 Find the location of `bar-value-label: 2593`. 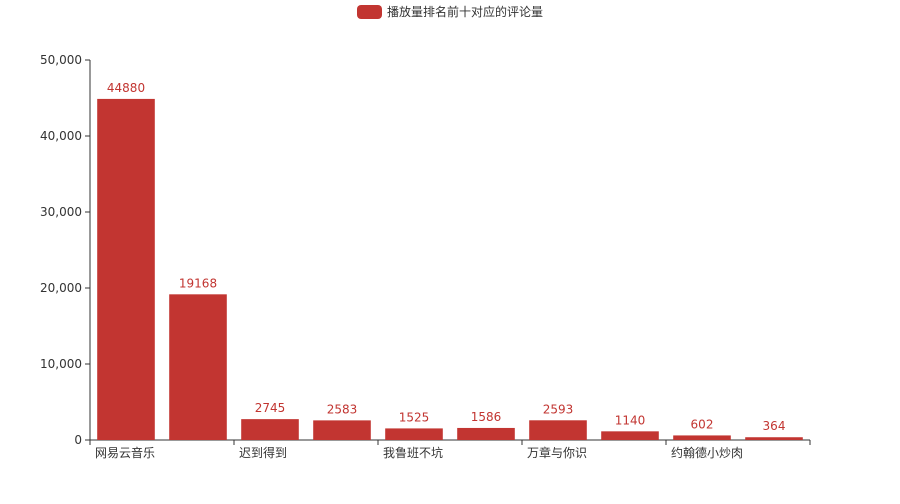

bar-value-label: 2593 is located at coordinates (558, 409).